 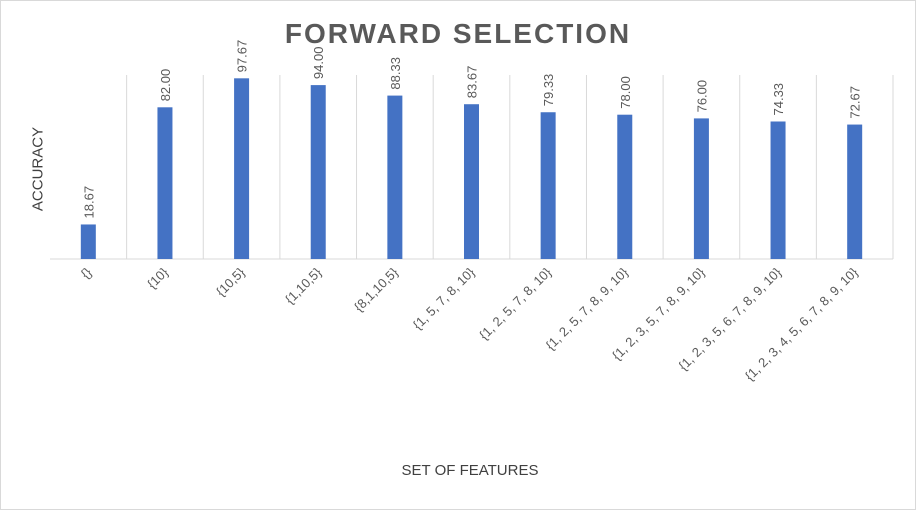 I want to click on x-axis-label: SET OF FEATURES, so click(x=470, y=470).